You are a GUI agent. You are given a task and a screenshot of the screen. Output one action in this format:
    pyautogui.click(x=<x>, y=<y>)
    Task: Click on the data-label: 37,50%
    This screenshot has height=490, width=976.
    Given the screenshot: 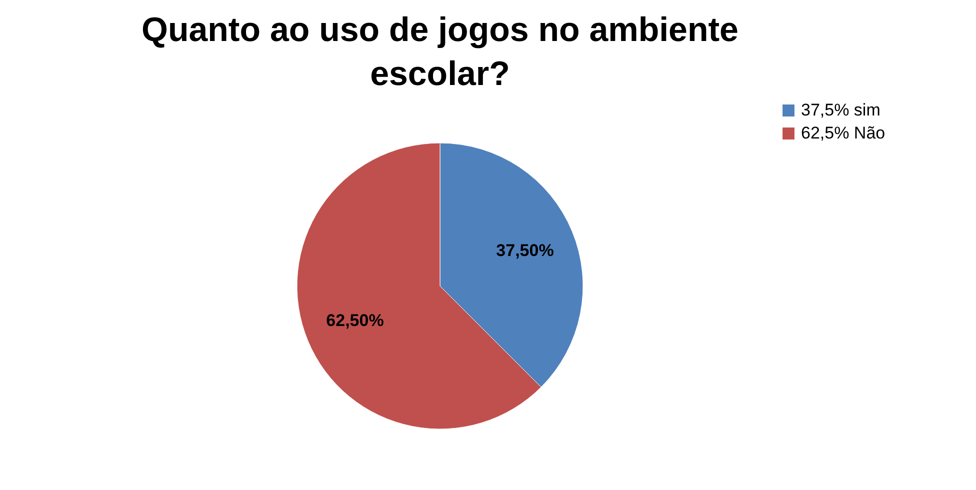 What is the action you would take?
    pyautogui.click(x=525, y=250)
    